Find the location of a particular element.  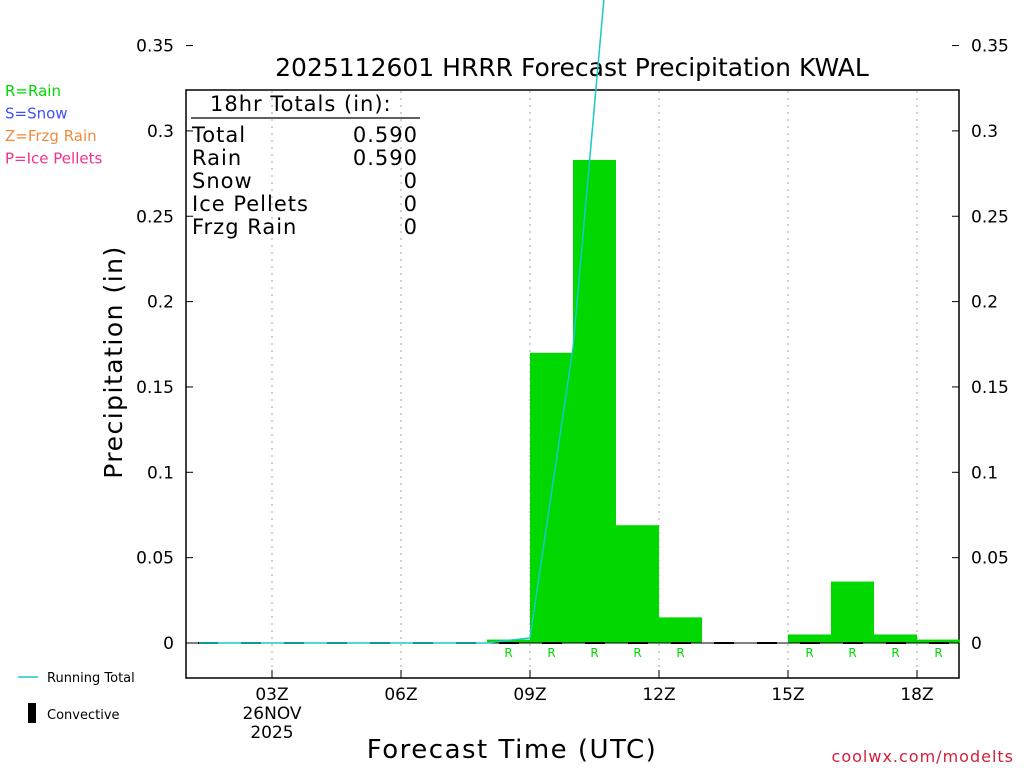

x-tick-label-06Z: 06Z is located at coordinates (400, 695).